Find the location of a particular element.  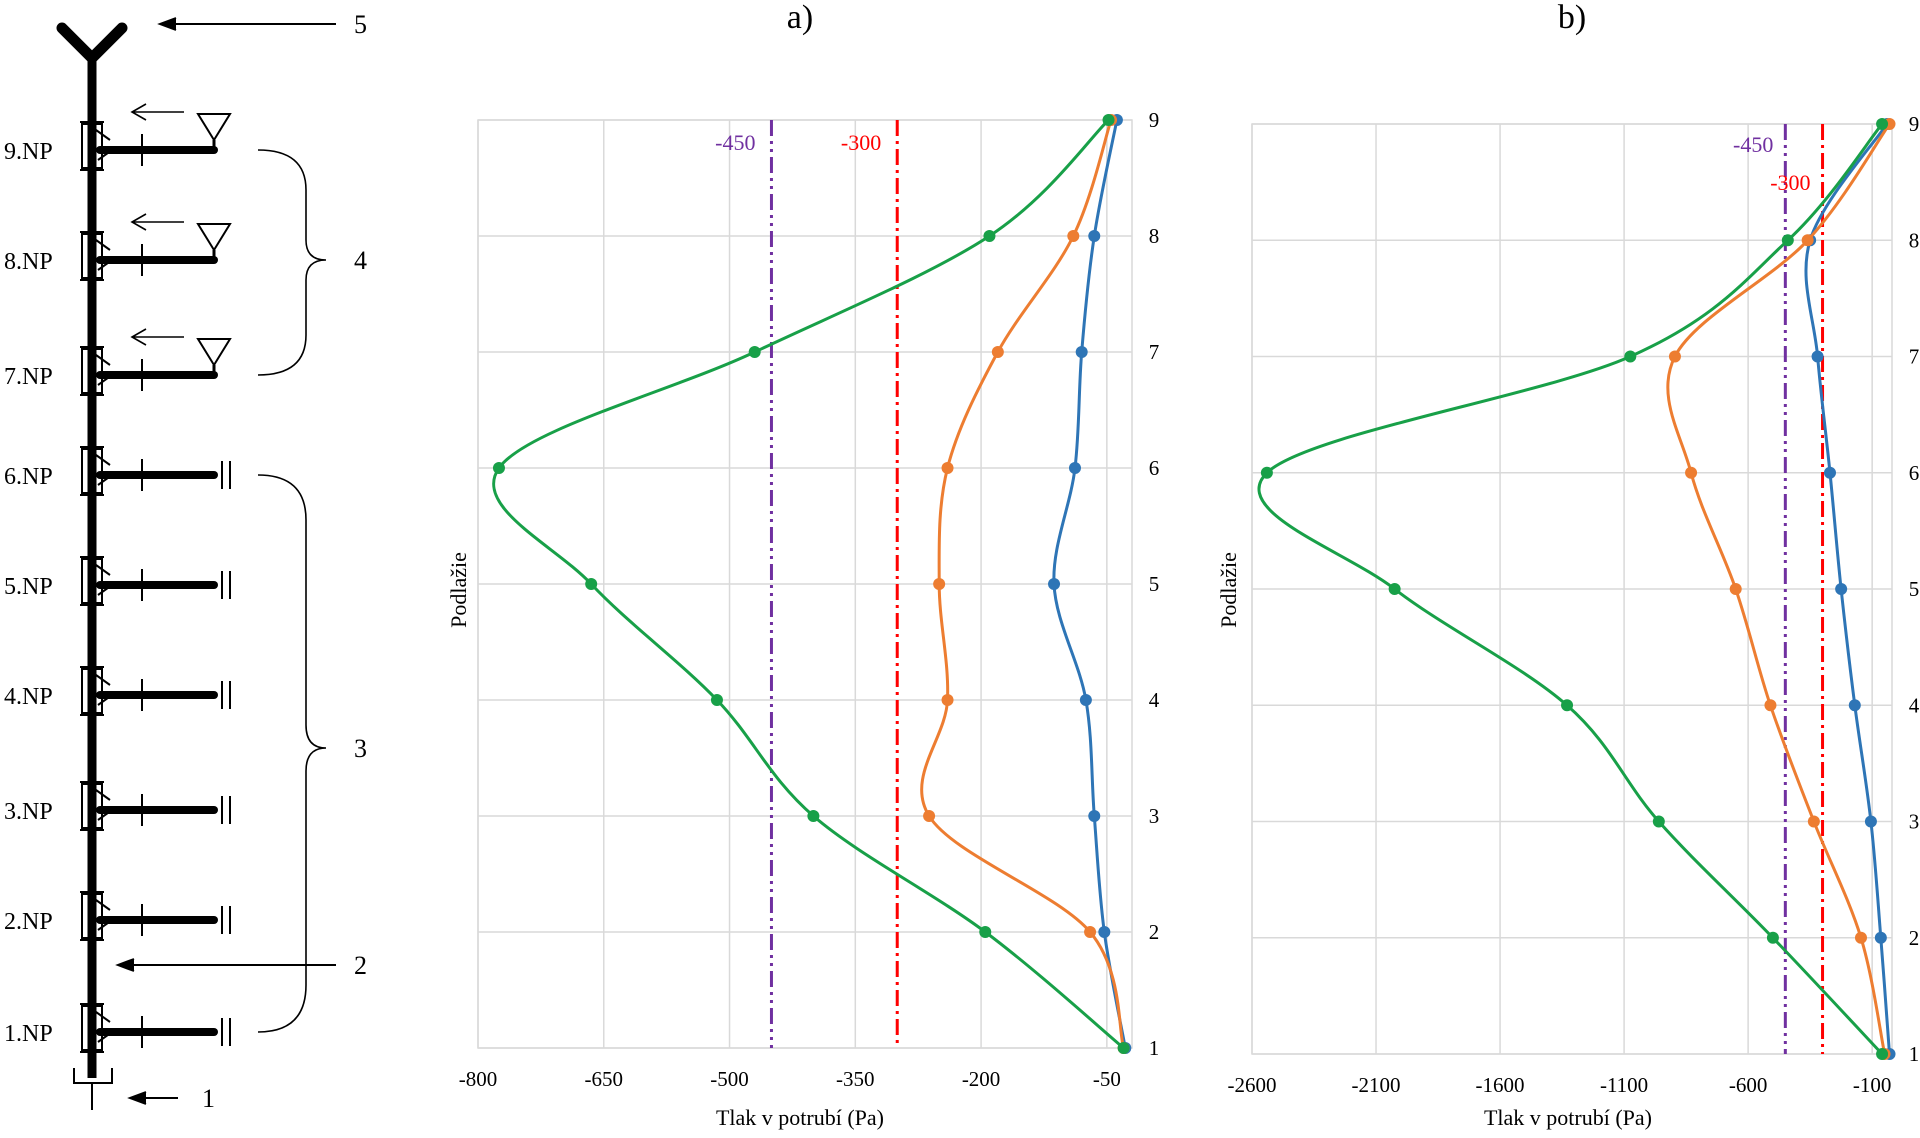

floor-5: 5.NP is located at coordinates (117, 581).